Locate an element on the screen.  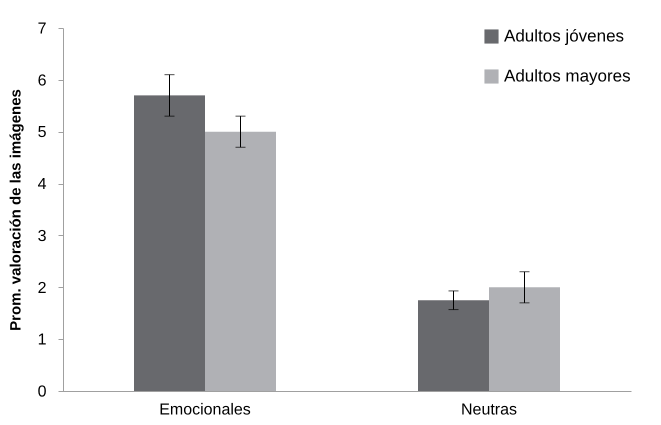
y-tick-label: 2 is located at coordinates (42, 288).